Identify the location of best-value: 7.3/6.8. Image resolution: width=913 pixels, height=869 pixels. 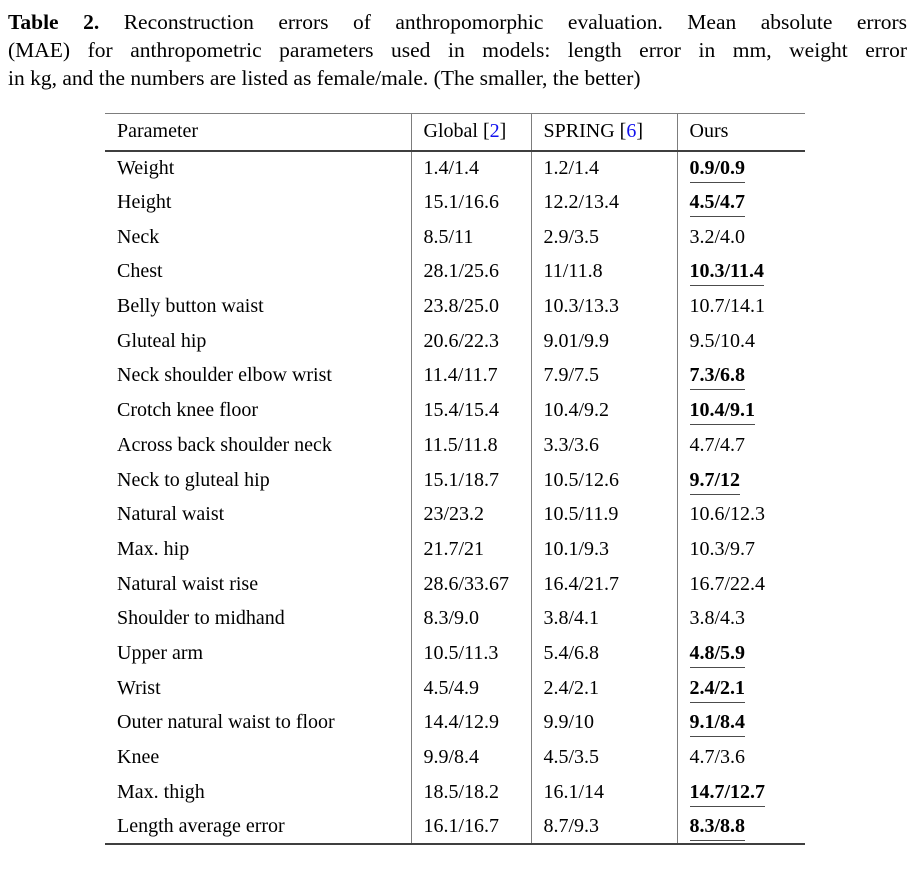
(717, 377).